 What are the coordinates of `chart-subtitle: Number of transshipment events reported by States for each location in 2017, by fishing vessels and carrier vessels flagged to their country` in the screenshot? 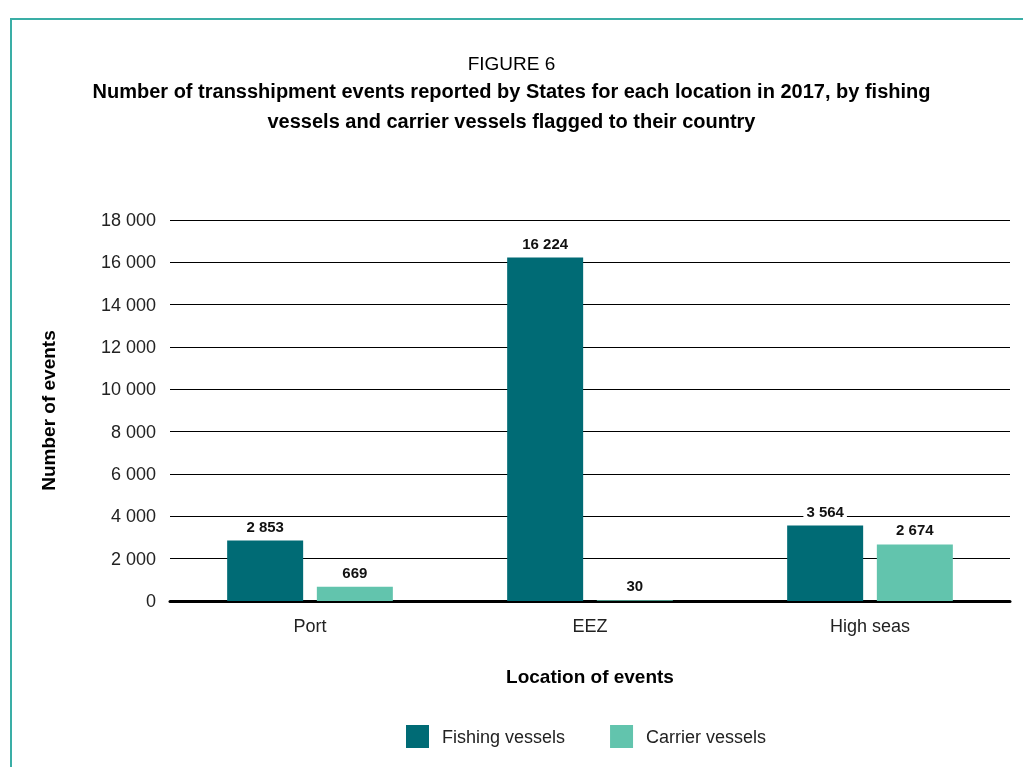 It's located at (511, 106).